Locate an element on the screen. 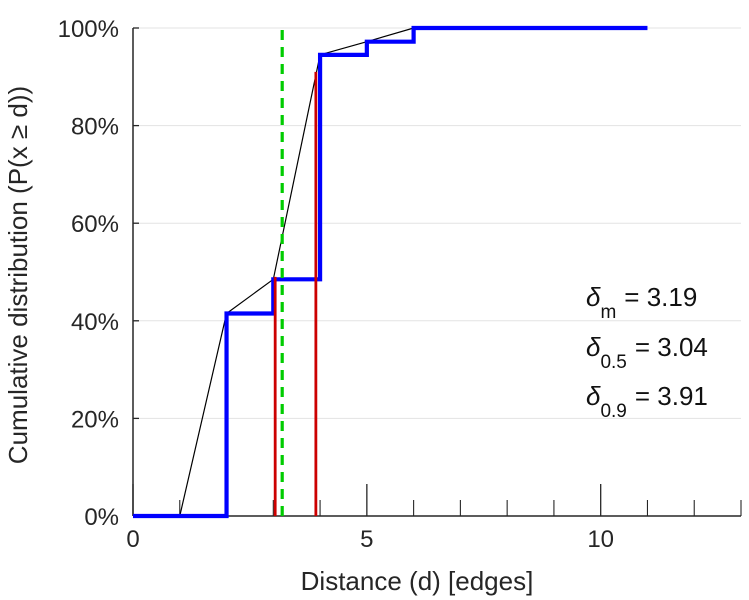  annotation-value-1: = 3.04 is located at coordinates (671, 347).